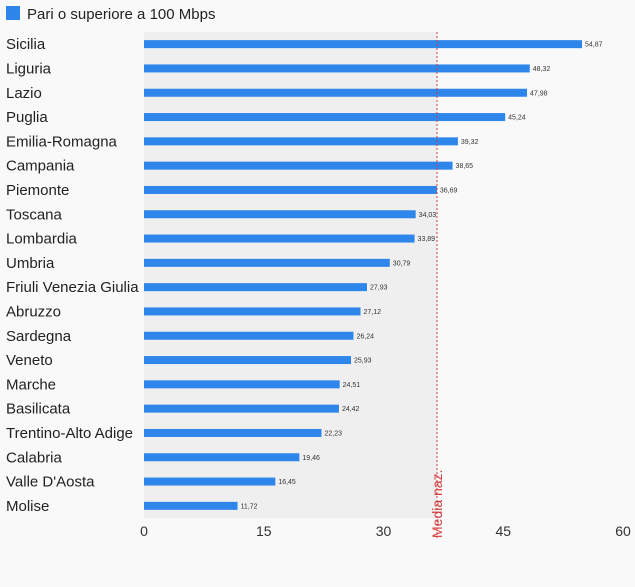  Describe the element at coordinates (27, 117) in the screenshot. I see `category-label: Puglia` at that location.